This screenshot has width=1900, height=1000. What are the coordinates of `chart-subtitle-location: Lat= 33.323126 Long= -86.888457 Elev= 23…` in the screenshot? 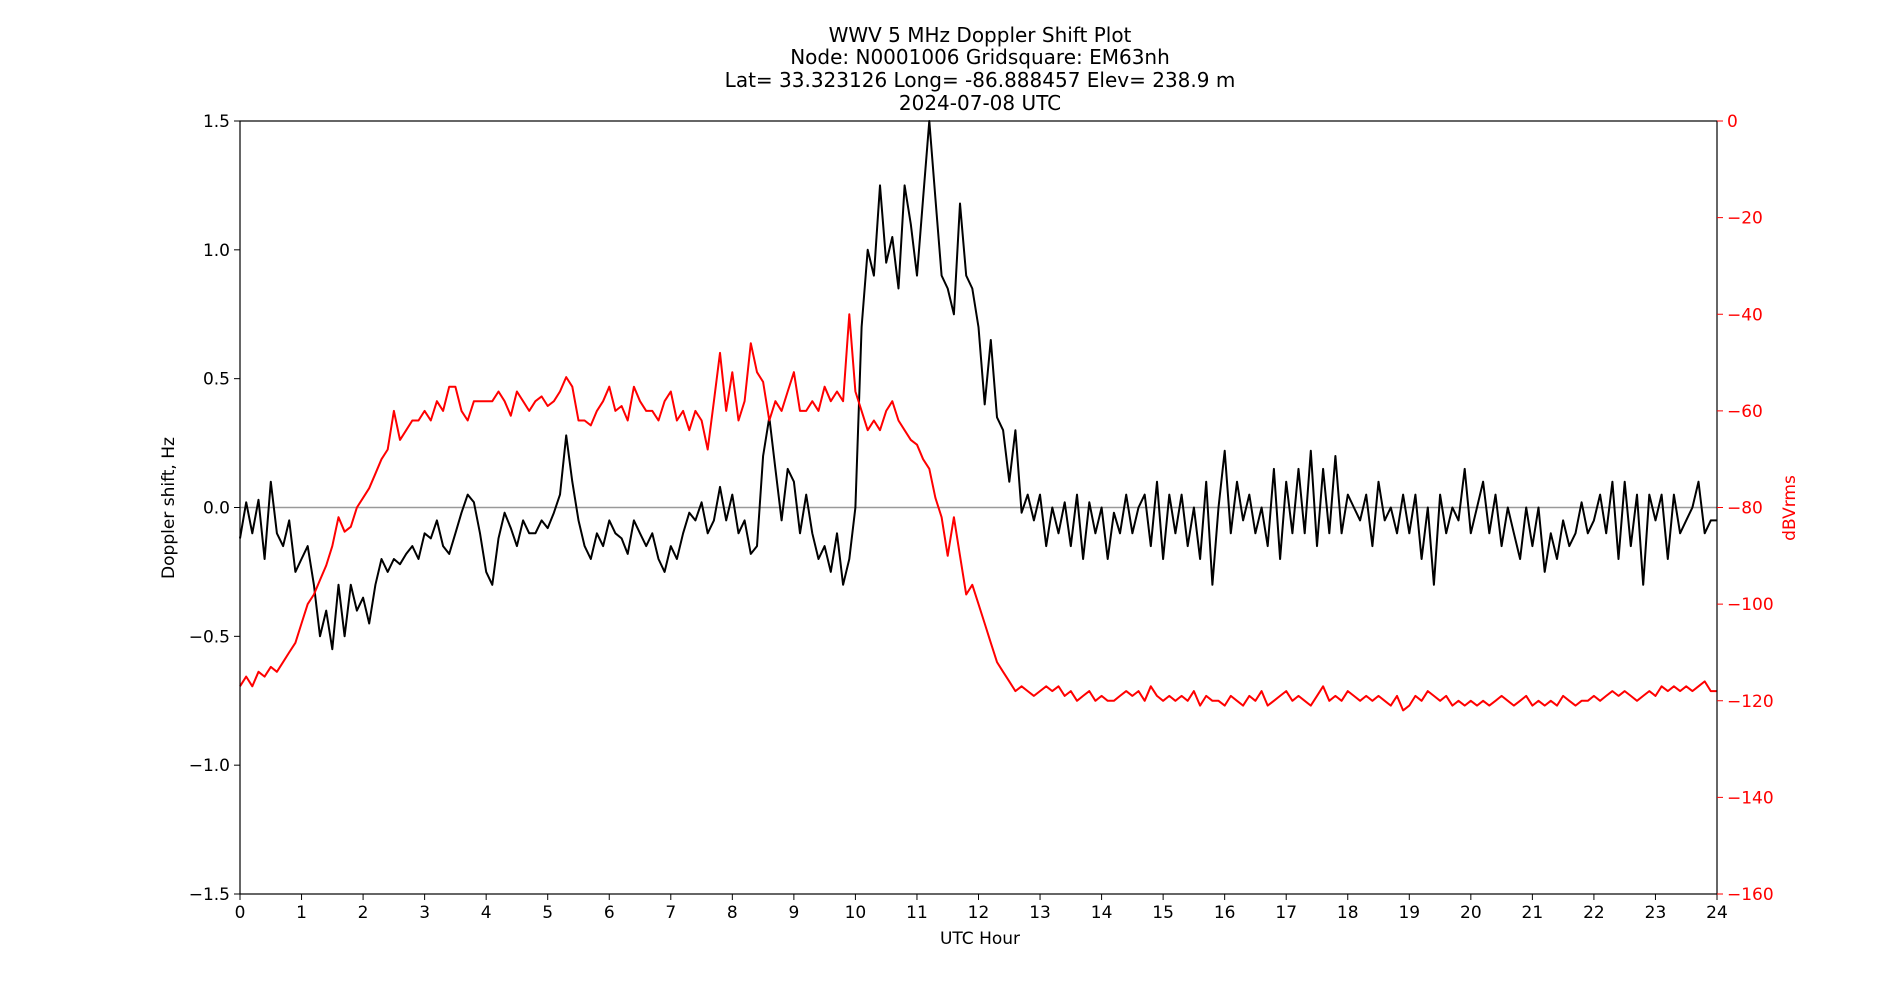 It's located at (980, 80).